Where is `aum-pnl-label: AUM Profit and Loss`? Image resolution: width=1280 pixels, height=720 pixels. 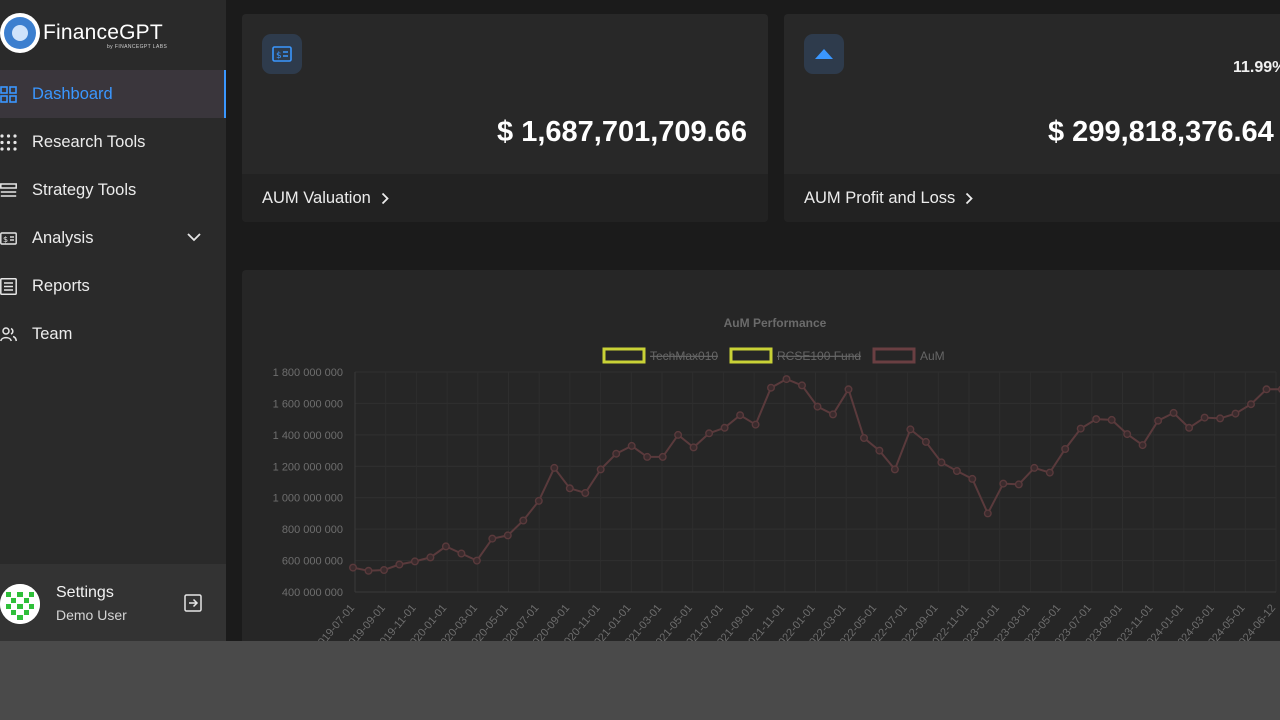 aum-pnl-label: AUM Profit and Loss is located at coordinates (880, 198).